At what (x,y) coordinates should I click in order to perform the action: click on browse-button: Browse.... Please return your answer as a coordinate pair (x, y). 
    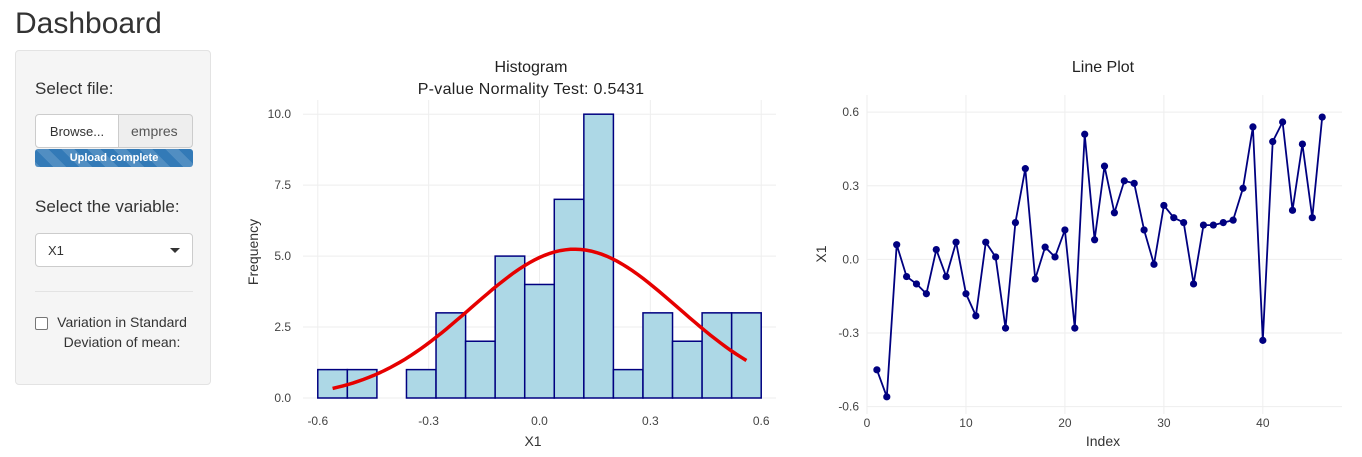
    Looking at the image, I should click on (77, 131).